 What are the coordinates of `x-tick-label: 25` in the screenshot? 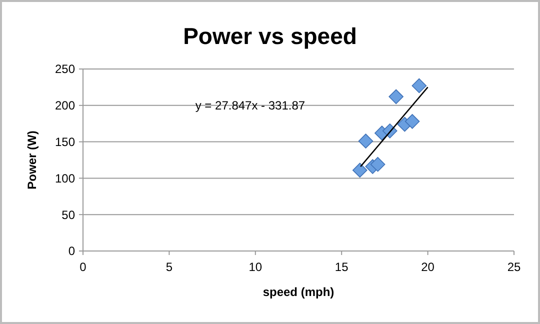 It's located at (514, 267).